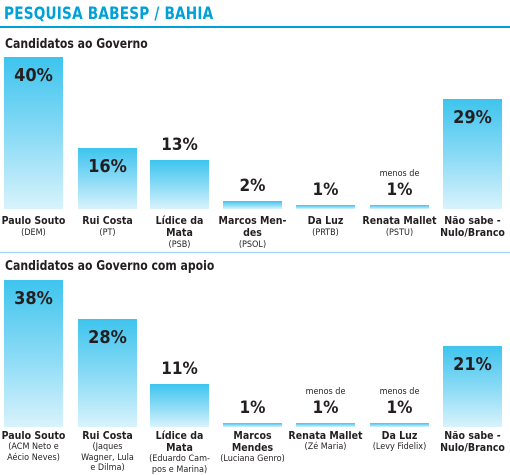 This screenshot has height=475, width=510. Describe the element at coordinates (253, 459) in the screenshot. I see `party-label-4: (Luciana Genro)` at that location.